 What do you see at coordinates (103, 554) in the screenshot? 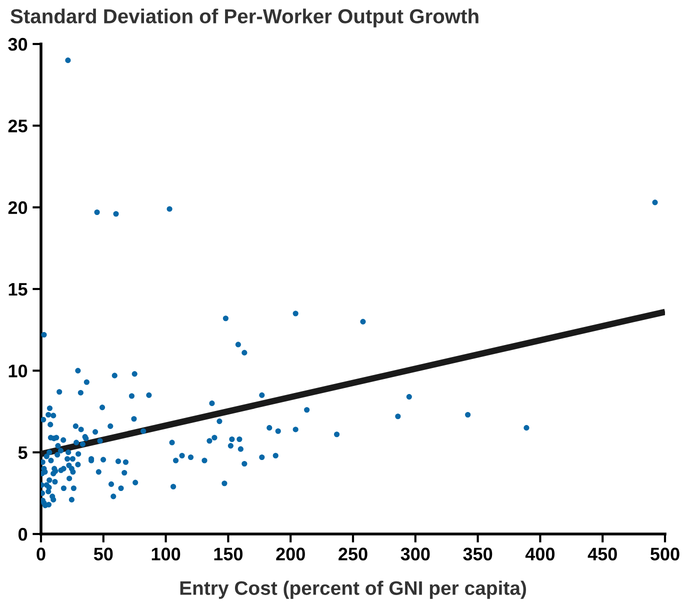
I see `x-tick-label: 50` at bounding box center [103, 554].